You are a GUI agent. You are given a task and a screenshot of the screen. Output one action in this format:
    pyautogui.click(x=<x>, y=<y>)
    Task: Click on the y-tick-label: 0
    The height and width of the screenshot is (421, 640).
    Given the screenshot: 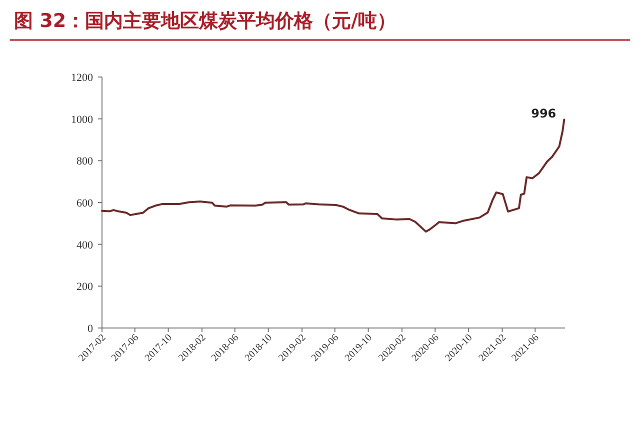 What is the action you would take?
    pyautogui.click(x=91, y=329)
    